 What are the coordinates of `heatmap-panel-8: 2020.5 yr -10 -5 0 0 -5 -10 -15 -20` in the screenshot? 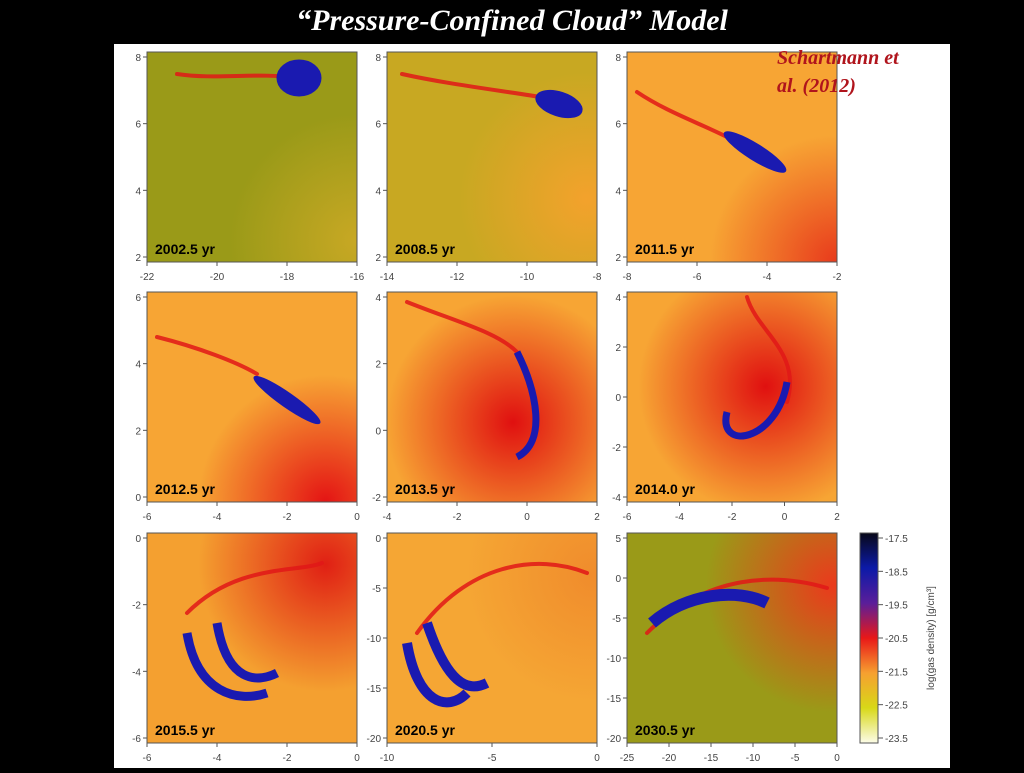 It's located at (483, 648).